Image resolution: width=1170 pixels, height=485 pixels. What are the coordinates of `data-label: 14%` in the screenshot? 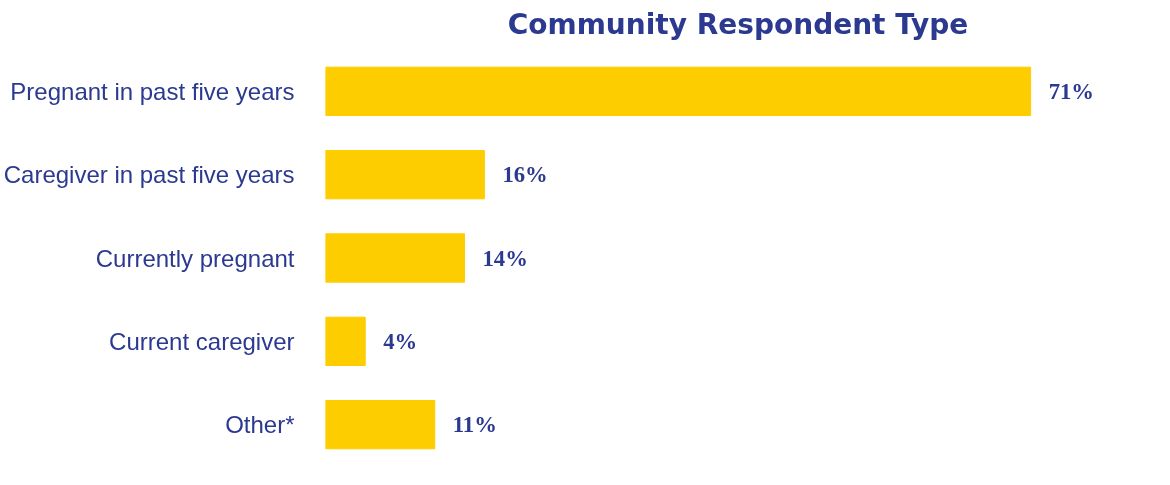 It's located at (505, 258).